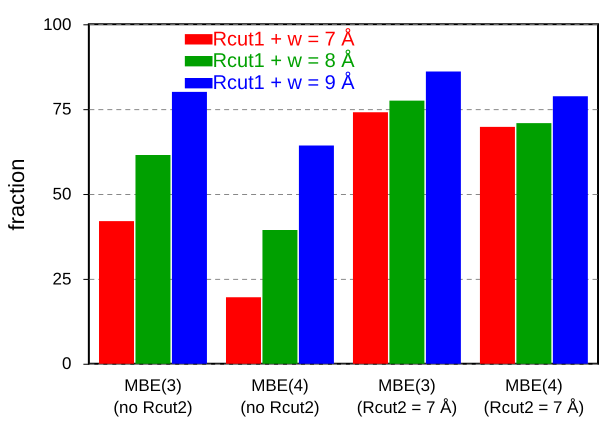  What do you see at coordinates (284, 82) in the screenshot?
I see `legend-label: Rcut1 + w = 9 Å` at bounding box center [284, 82].